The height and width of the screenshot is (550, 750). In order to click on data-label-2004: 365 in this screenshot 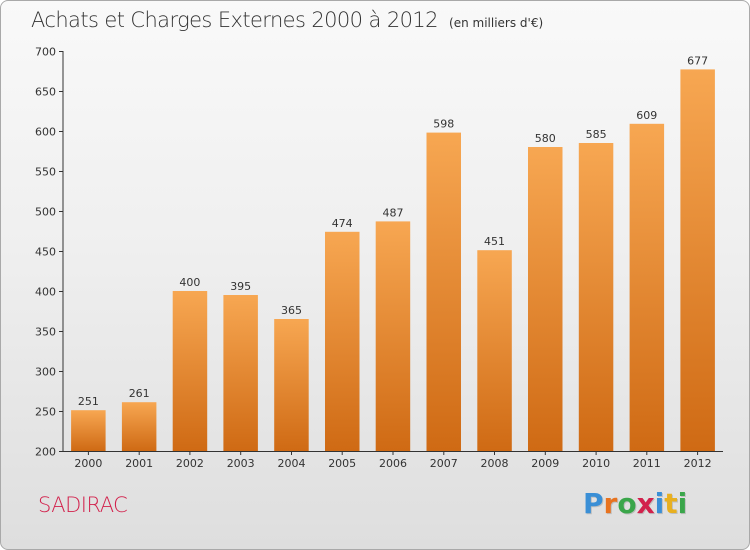, I will do `click(291, 310)`.